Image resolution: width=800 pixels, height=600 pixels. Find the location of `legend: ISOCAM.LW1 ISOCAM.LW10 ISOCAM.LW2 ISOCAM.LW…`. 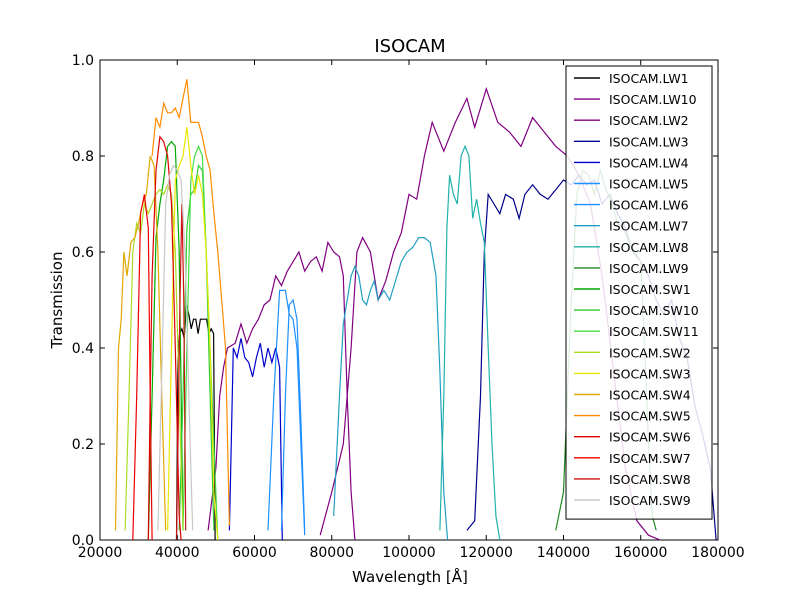

legend: ISOCAM.LW1 ISOCAM.LW10 ISOCAM.LW2 ISOCAM.LW… is located at coordinates (639, 292).